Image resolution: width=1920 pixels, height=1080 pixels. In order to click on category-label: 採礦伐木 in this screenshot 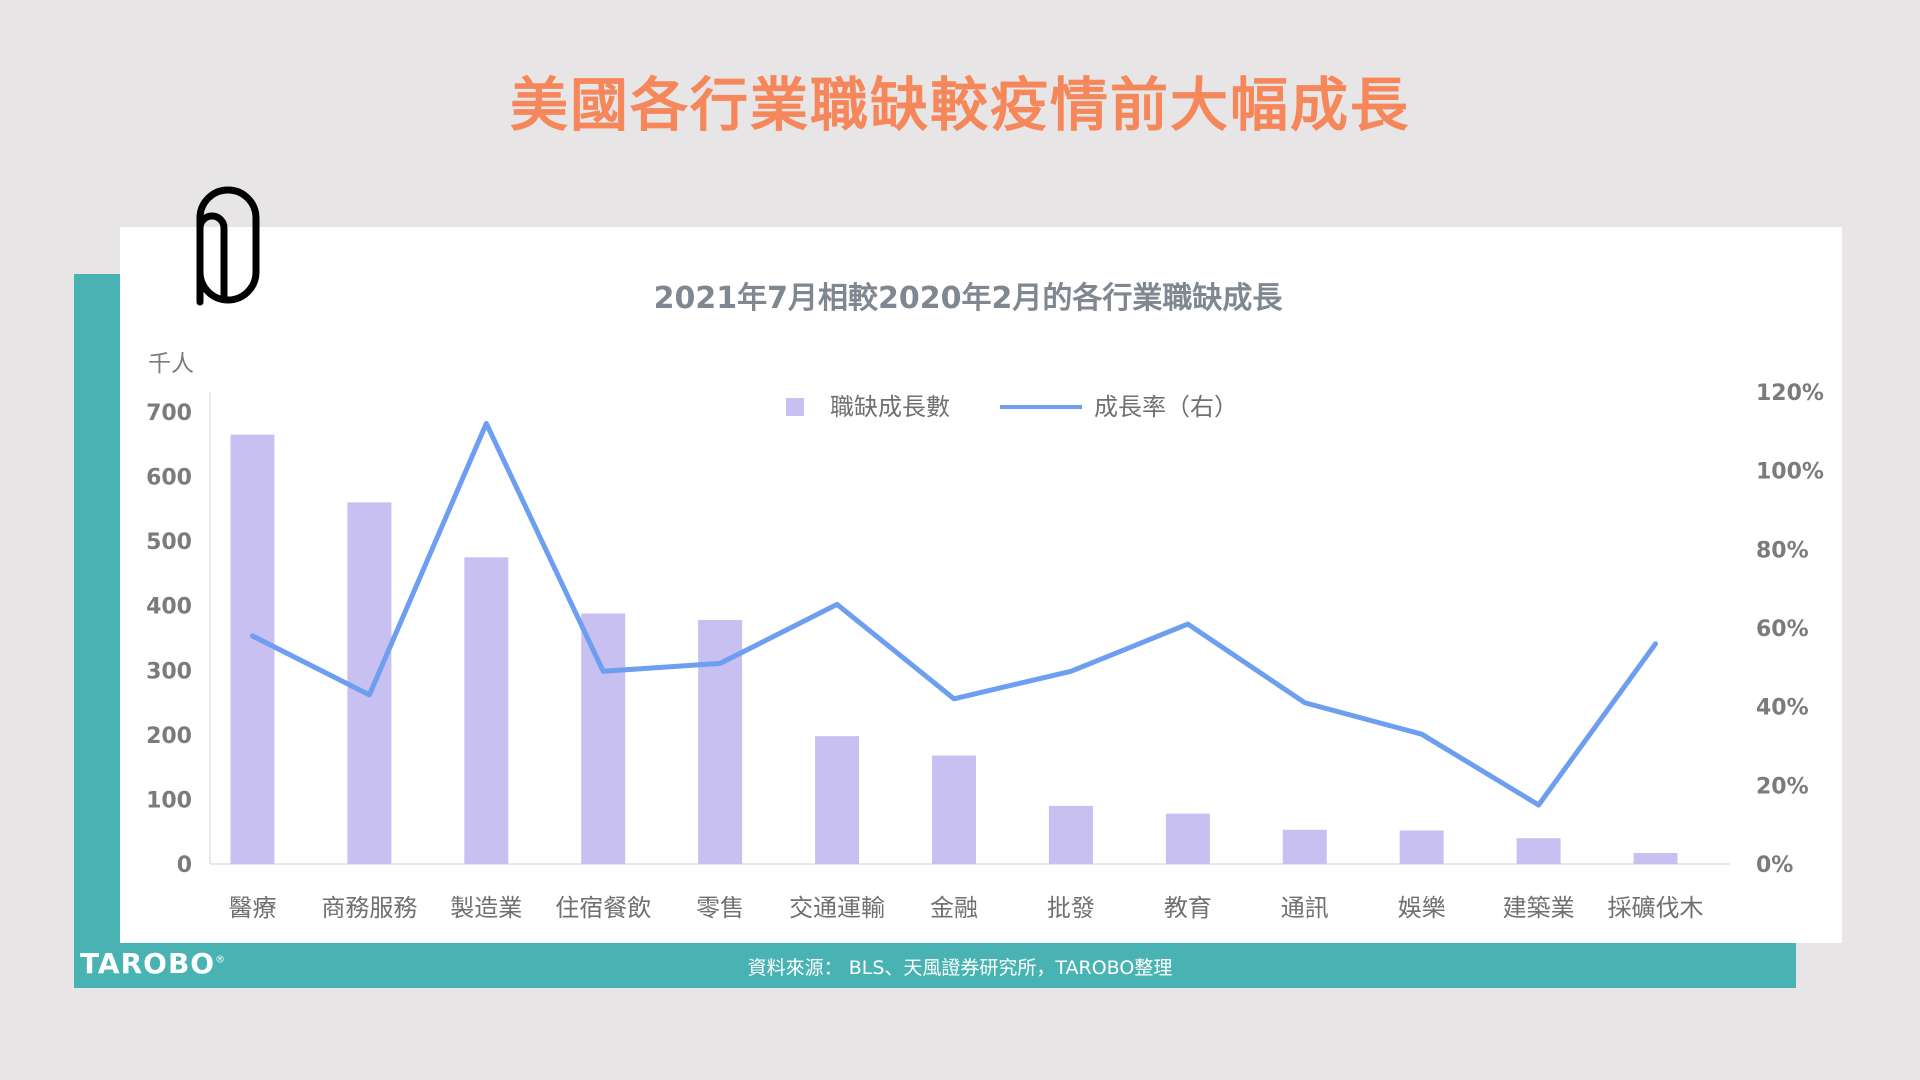, I will do `click(1656, 908)`.